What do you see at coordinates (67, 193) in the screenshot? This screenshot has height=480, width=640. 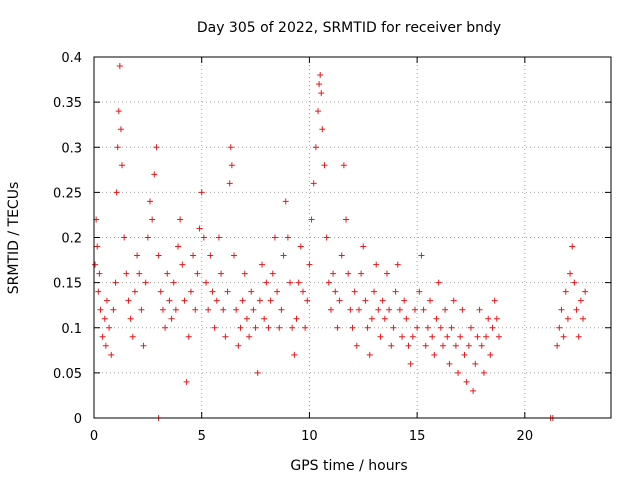 I see `y-tick-label: 0.25` at bounding box center [67, 193].